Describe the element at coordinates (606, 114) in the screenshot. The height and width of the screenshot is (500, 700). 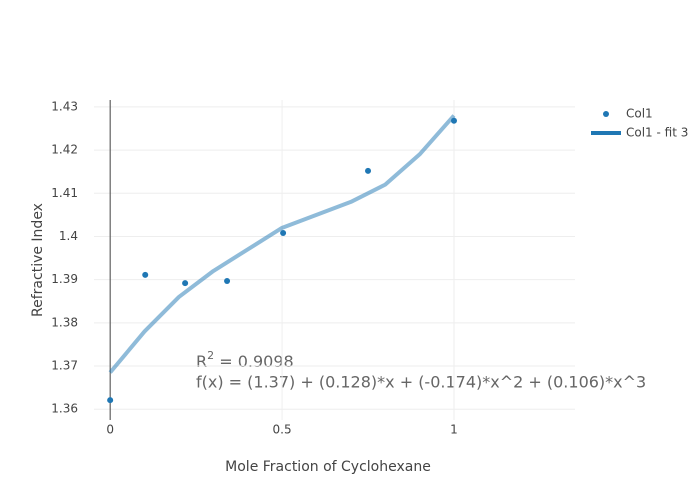
I see `legend-marker` at that location.